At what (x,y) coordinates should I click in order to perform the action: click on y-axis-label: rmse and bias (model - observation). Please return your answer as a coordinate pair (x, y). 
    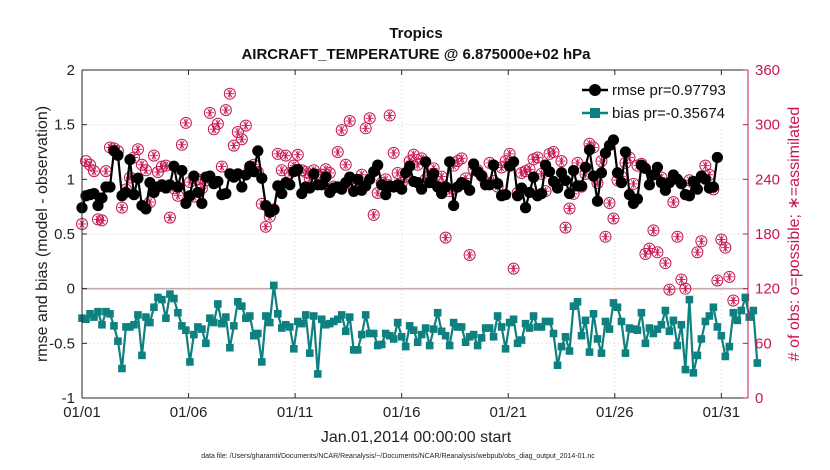
    Looking at the image, I should click on (42, 234).